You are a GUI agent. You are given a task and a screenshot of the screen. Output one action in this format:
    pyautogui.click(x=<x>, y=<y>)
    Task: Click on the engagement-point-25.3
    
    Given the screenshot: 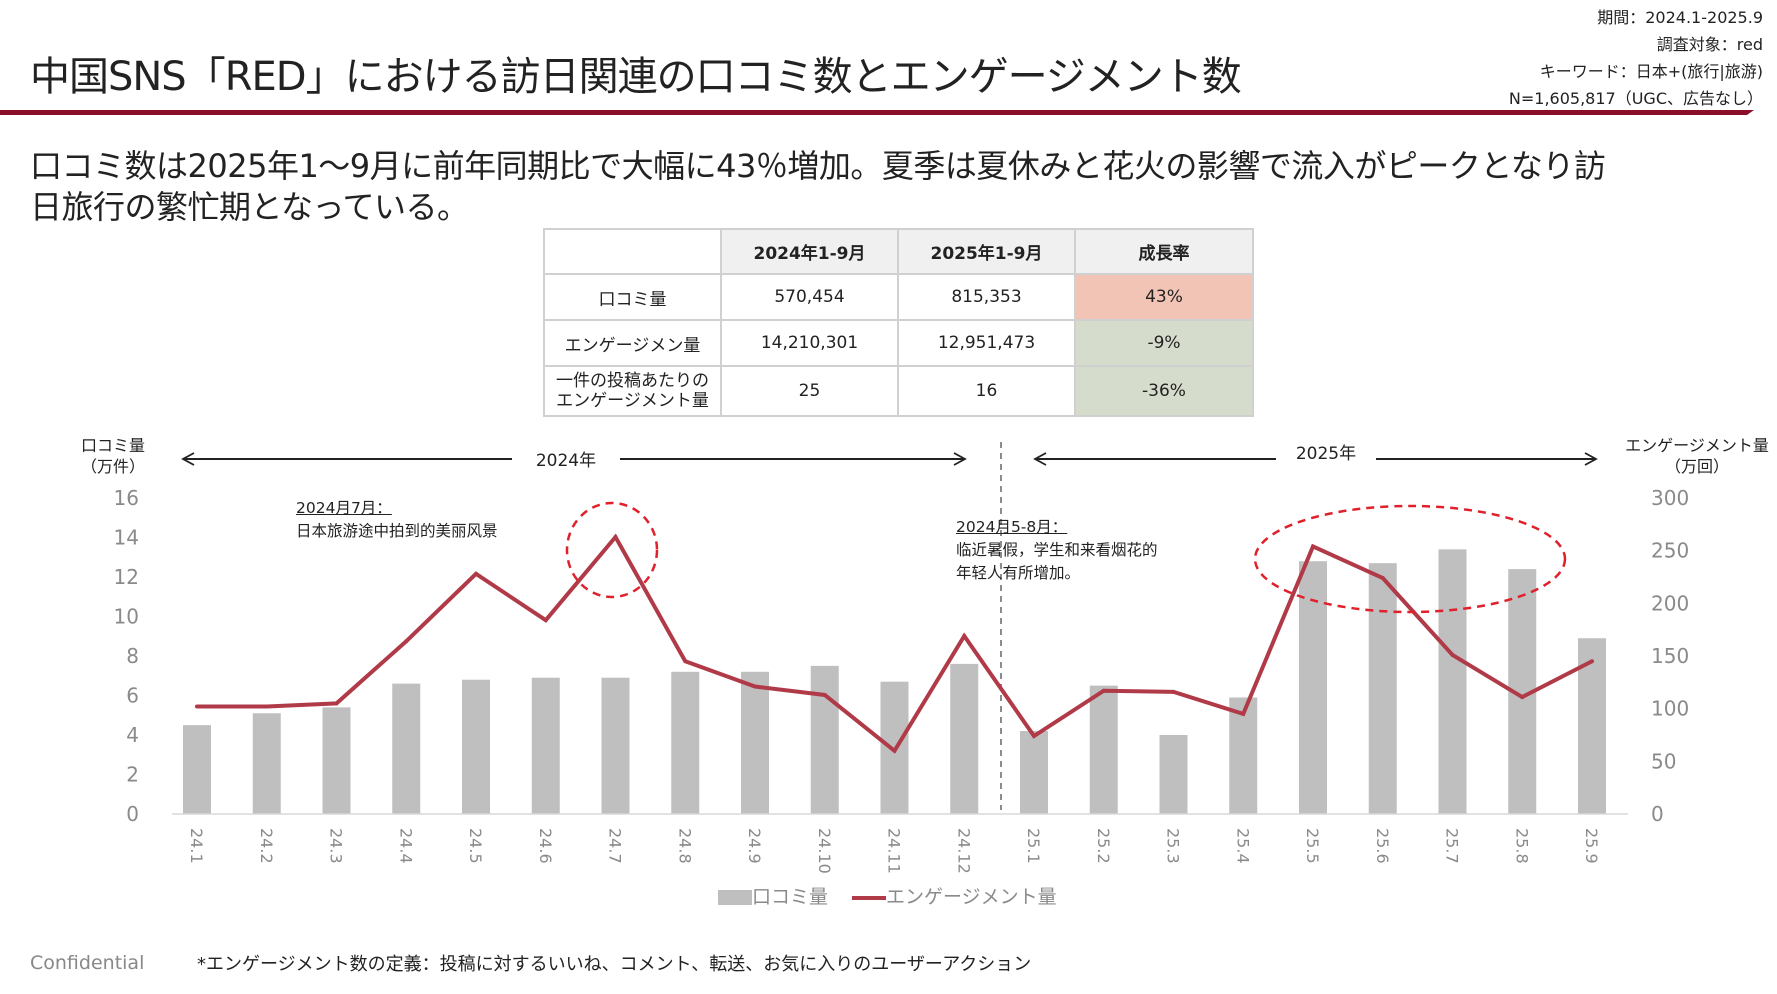 What is the action you would take?
    pyautogui.click(x=1173, y=691)
    